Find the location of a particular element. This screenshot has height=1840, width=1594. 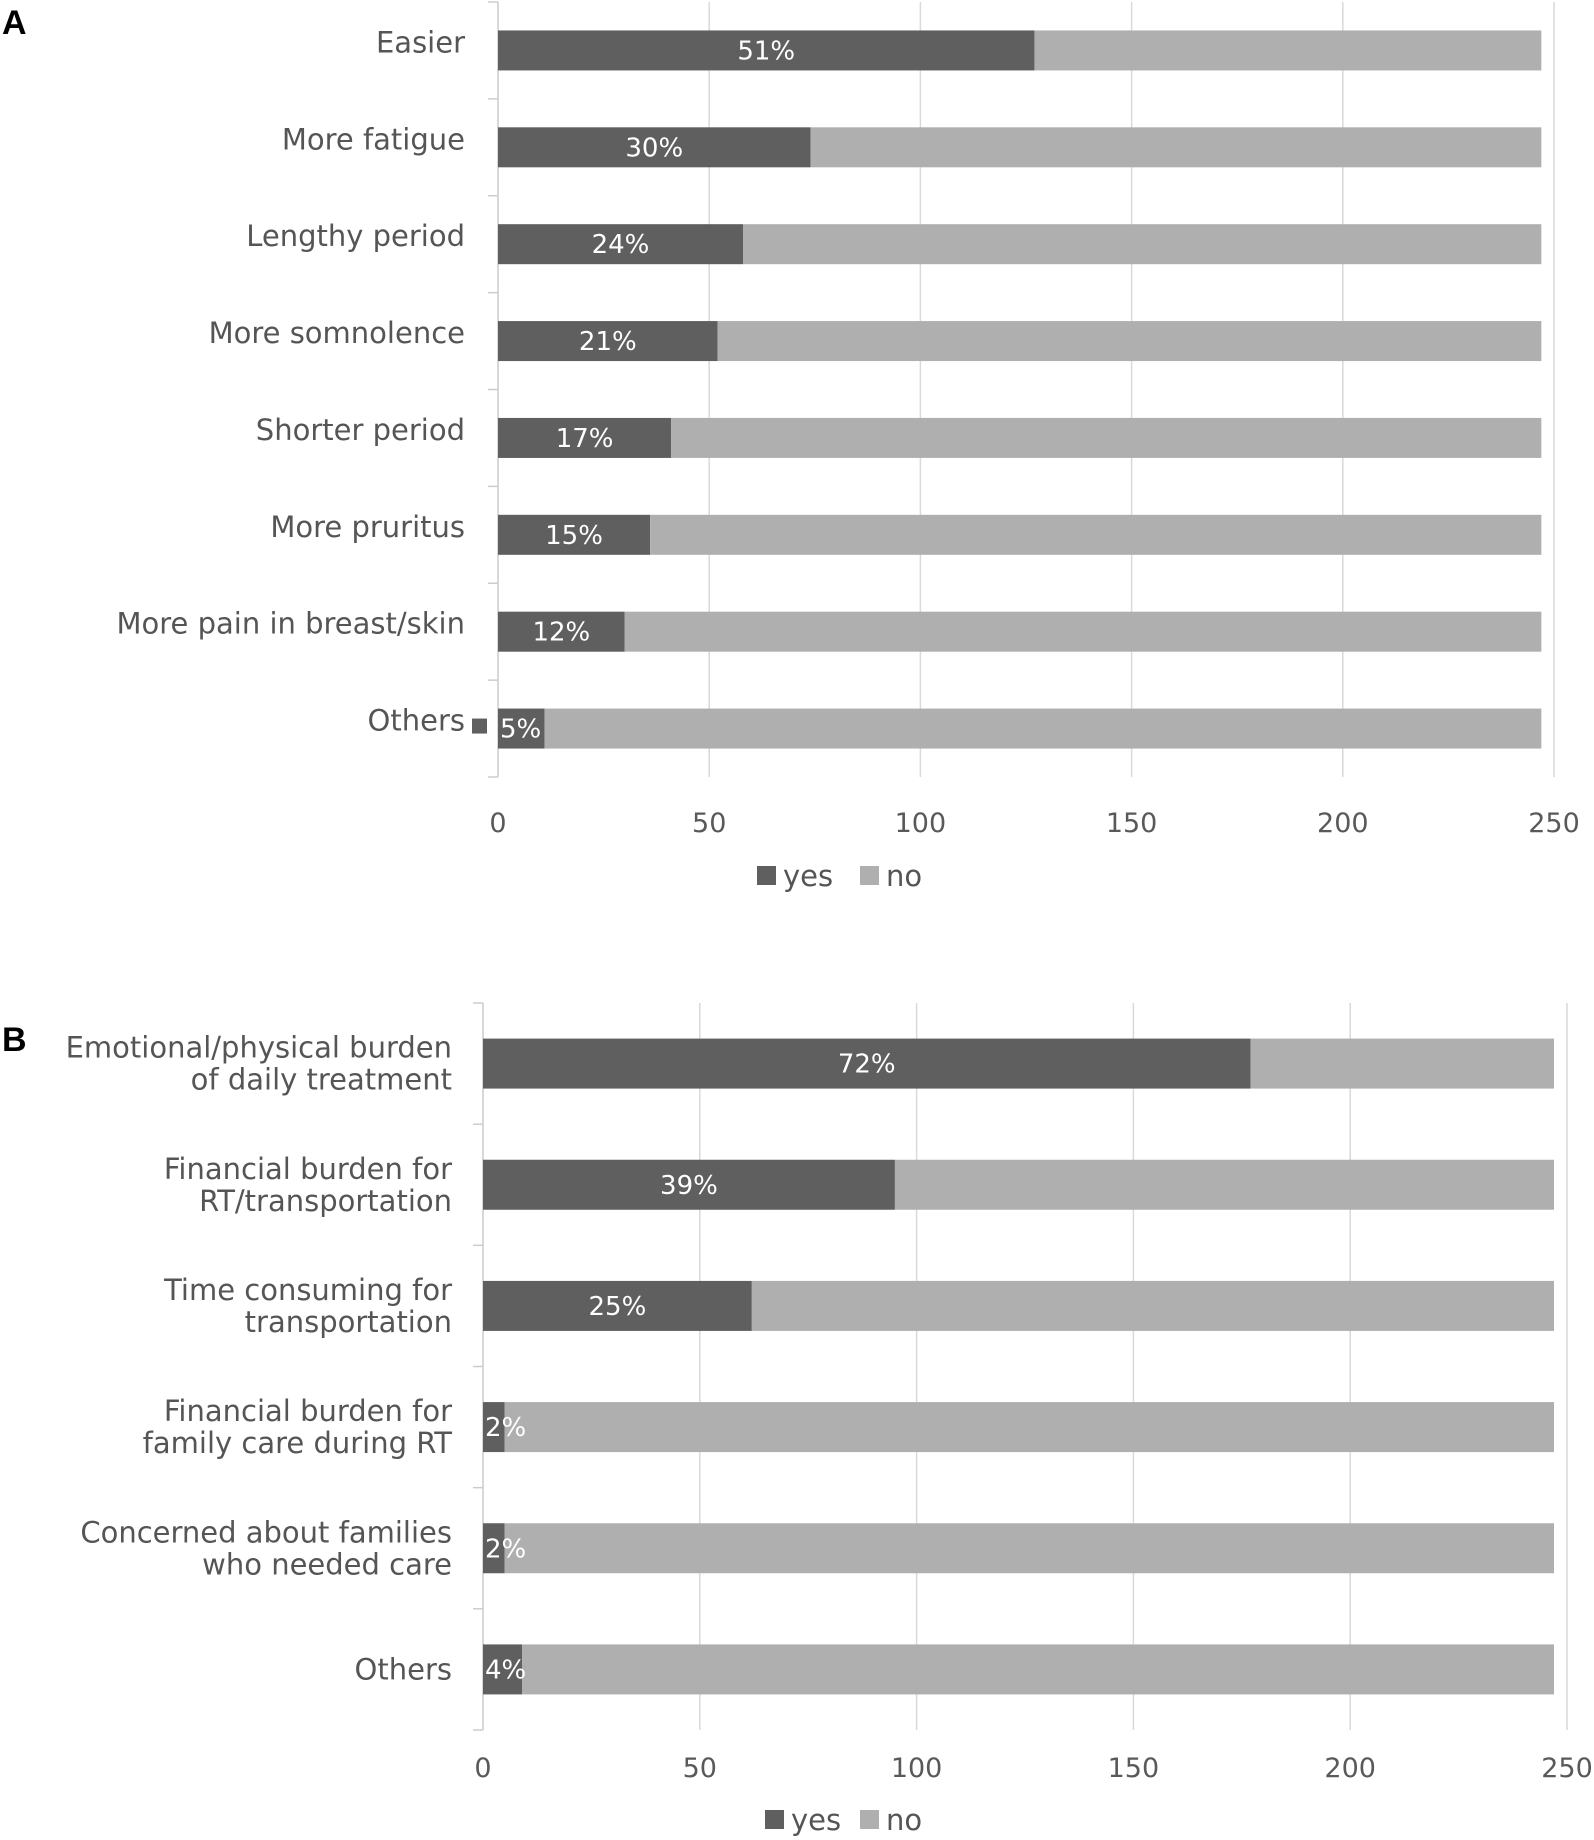

data-label: 72% is located at coordinates (867, 1065).